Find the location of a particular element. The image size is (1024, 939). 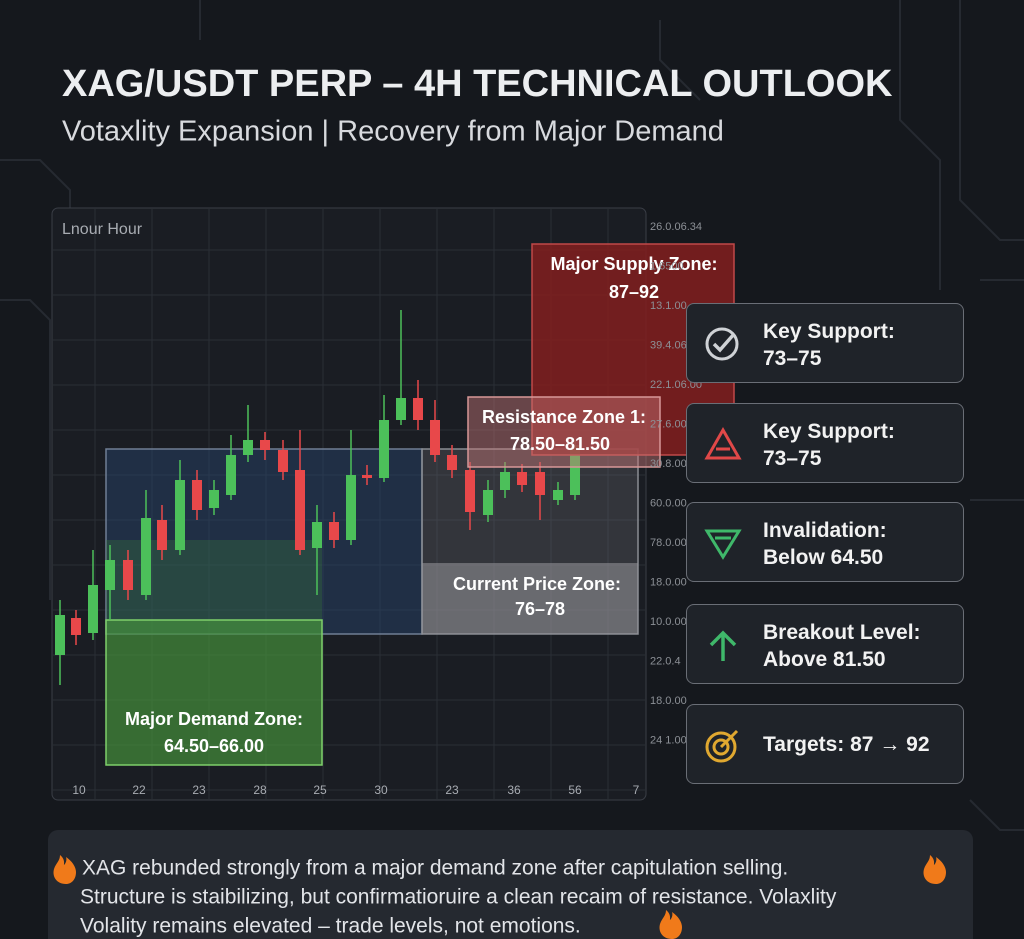

x-axis-label: 7 is located at coordinates (636, 790).